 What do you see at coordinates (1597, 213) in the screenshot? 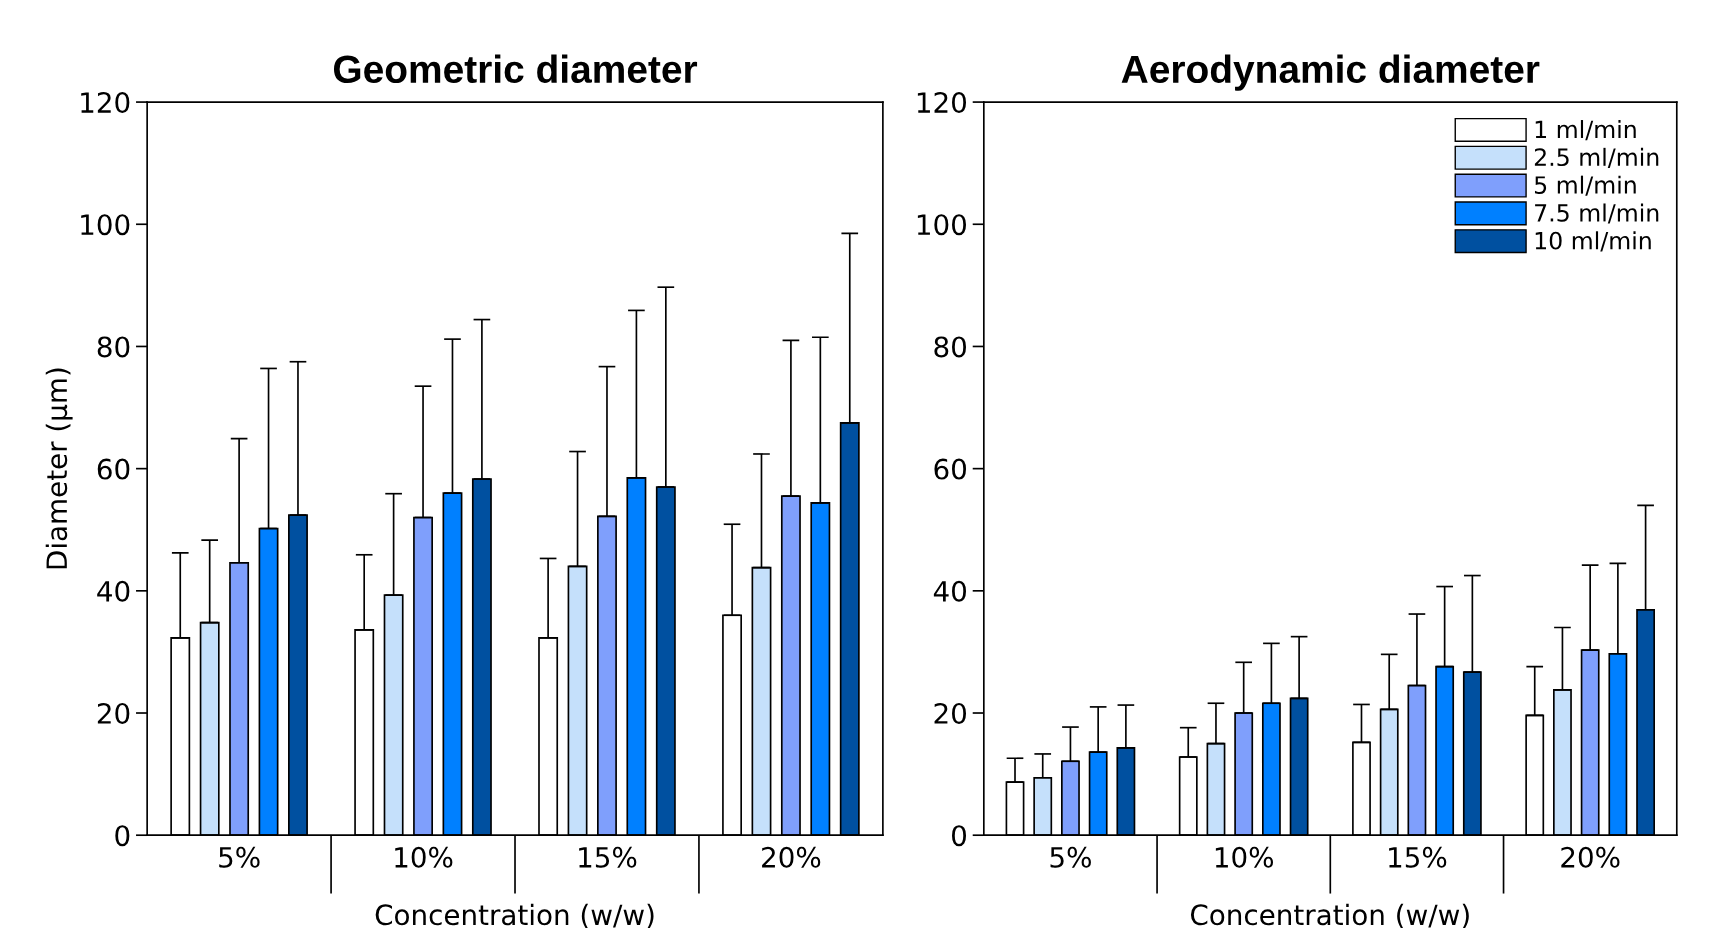
I see `legend-label: 7.5 ml/min` at bounding box center [1597, 213].